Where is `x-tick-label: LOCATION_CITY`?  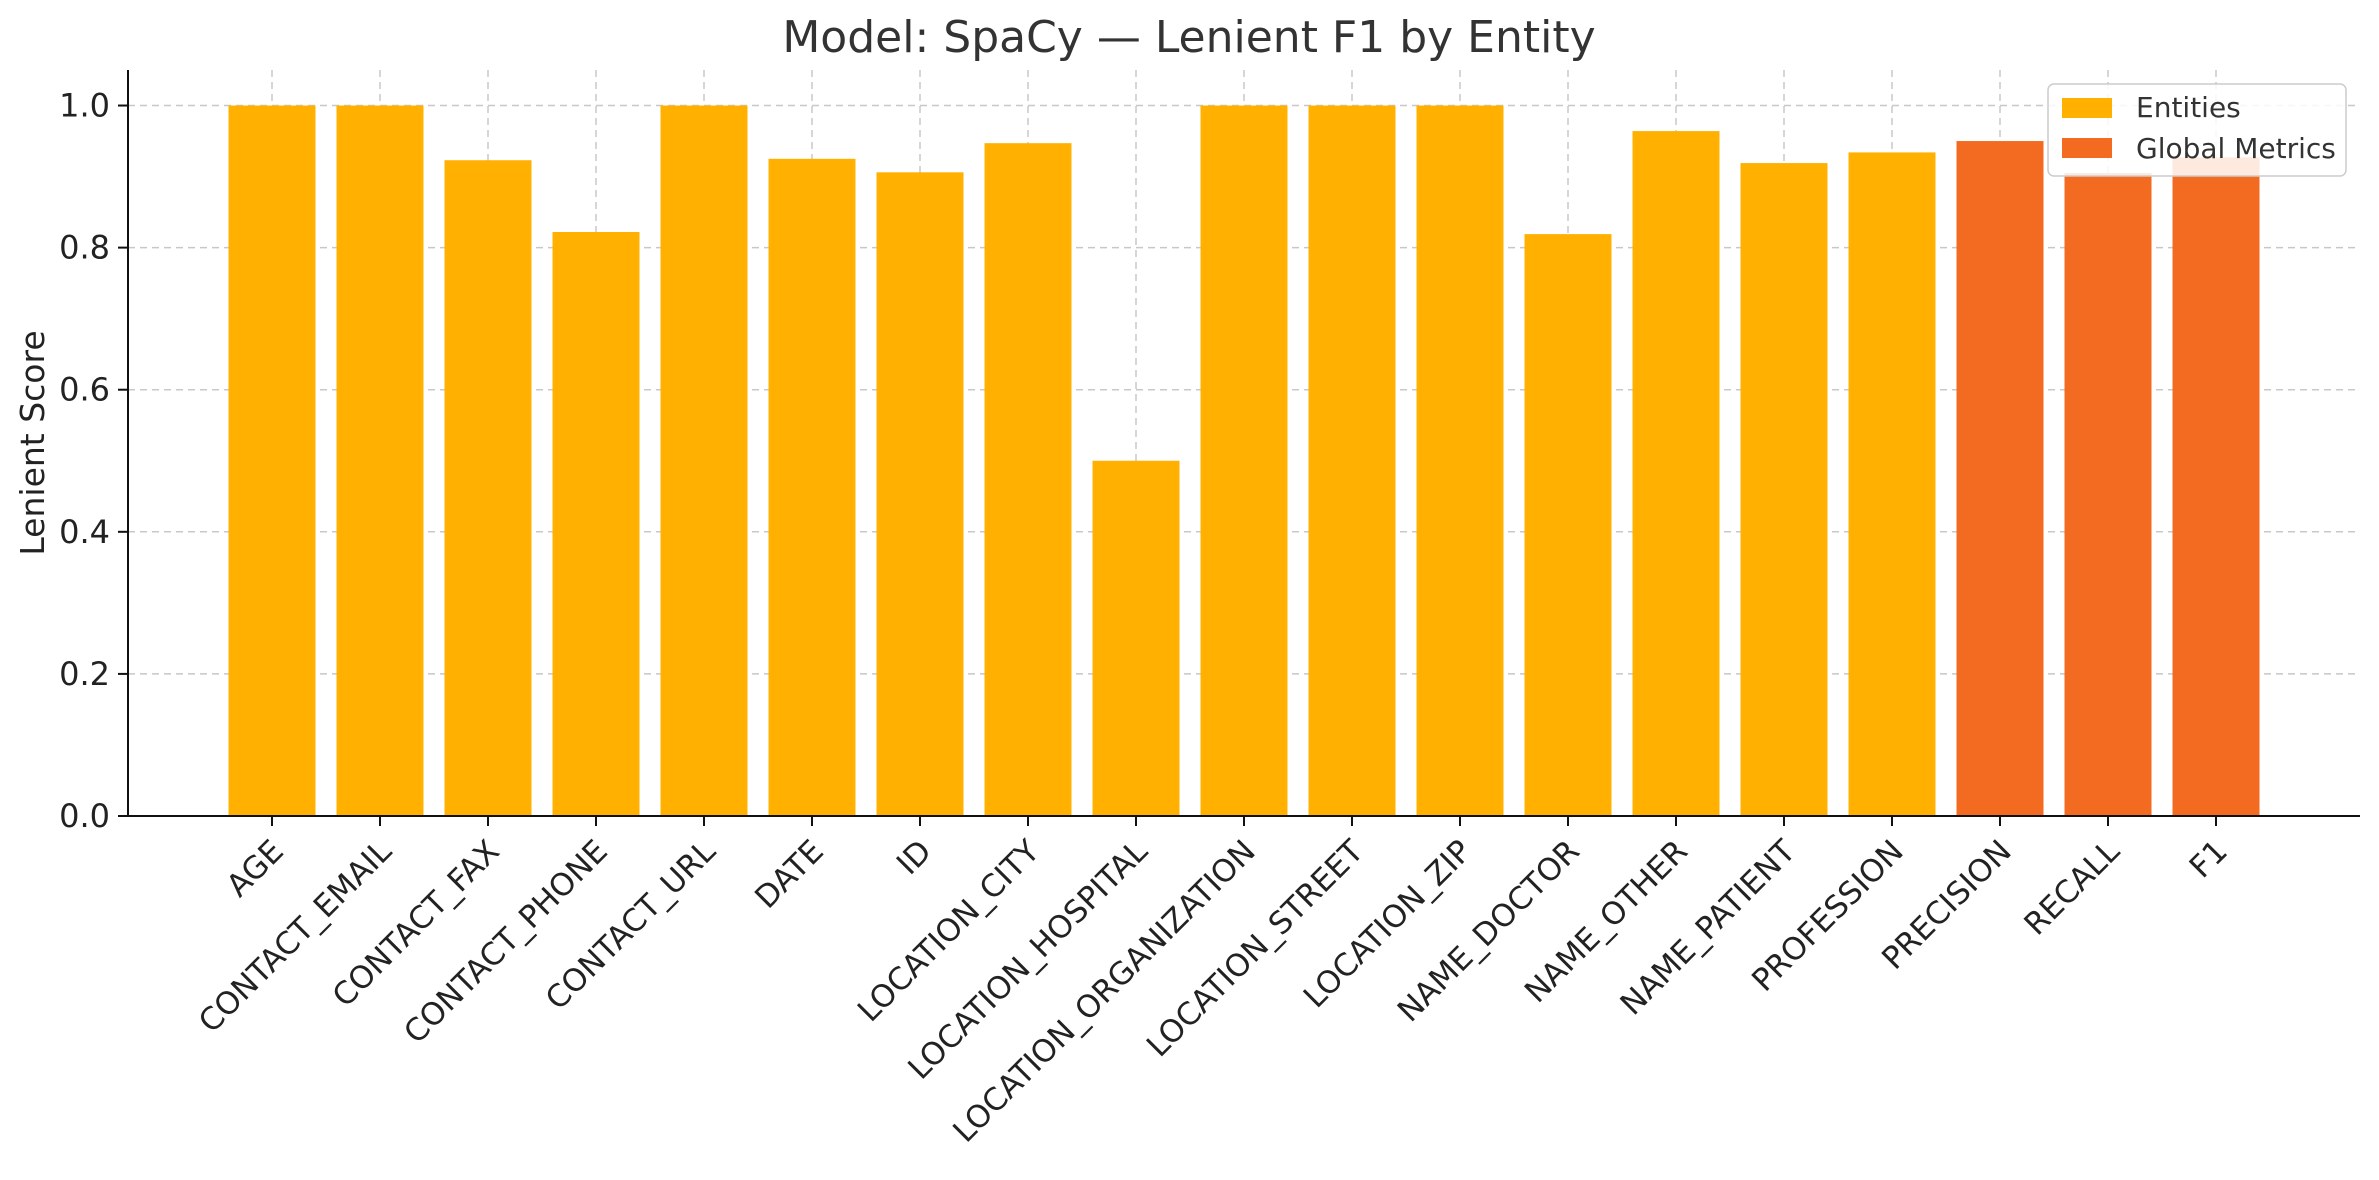 x-tick-label: LOCATION_CITY is located at coordinates (949, 931).